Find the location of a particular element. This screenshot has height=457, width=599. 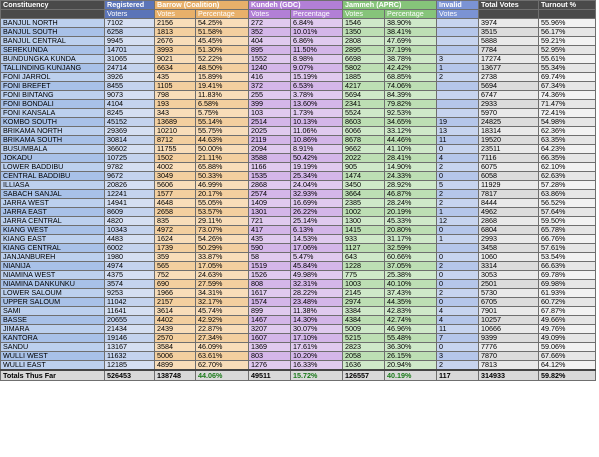

cell-kundeh-votes: 1617 is located at coordinates (270, 293).